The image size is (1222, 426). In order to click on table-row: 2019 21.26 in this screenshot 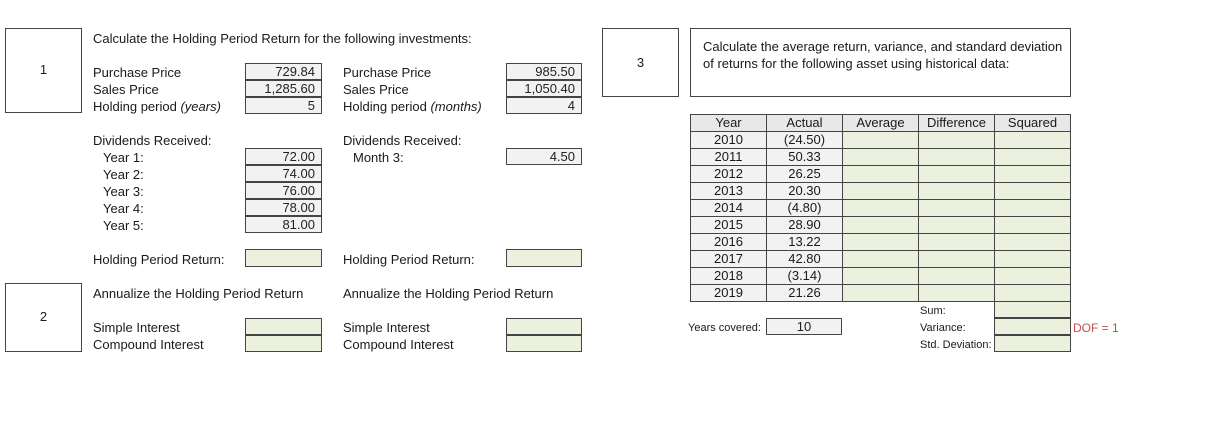, I will do `click(880, 293)`.